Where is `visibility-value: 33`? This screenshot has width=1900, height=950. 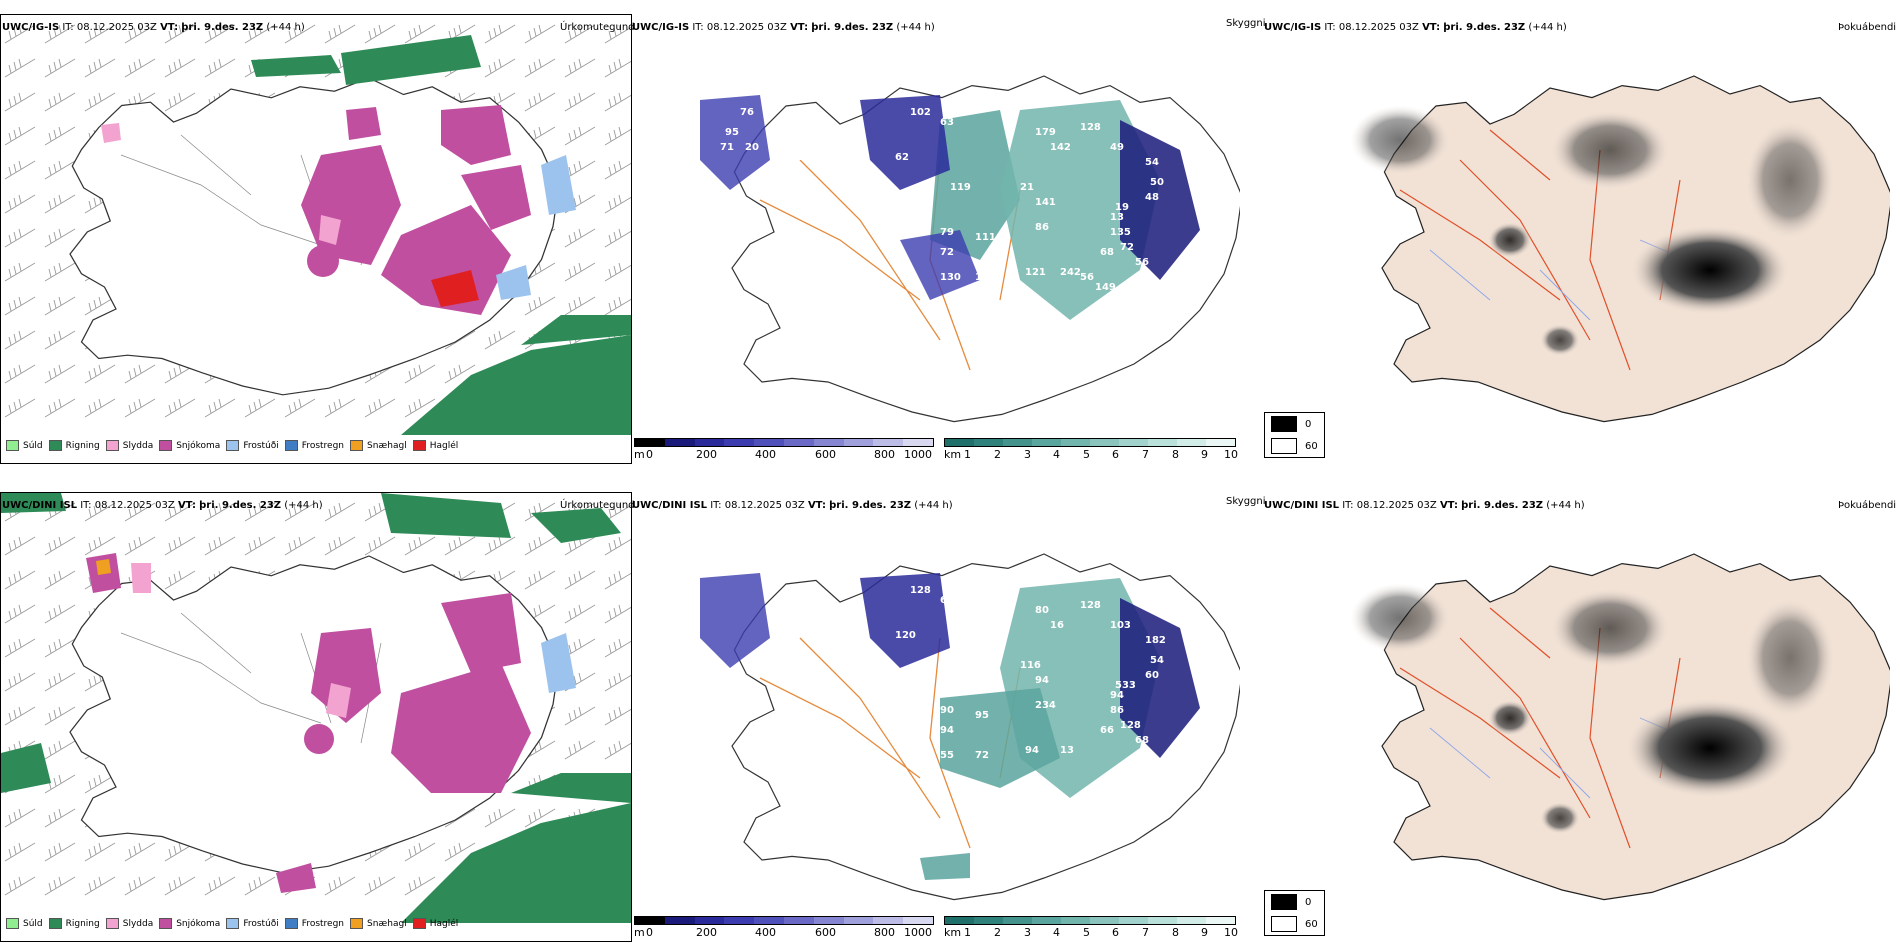
visibility-value: 33 is located at coordinates (1112, 302).